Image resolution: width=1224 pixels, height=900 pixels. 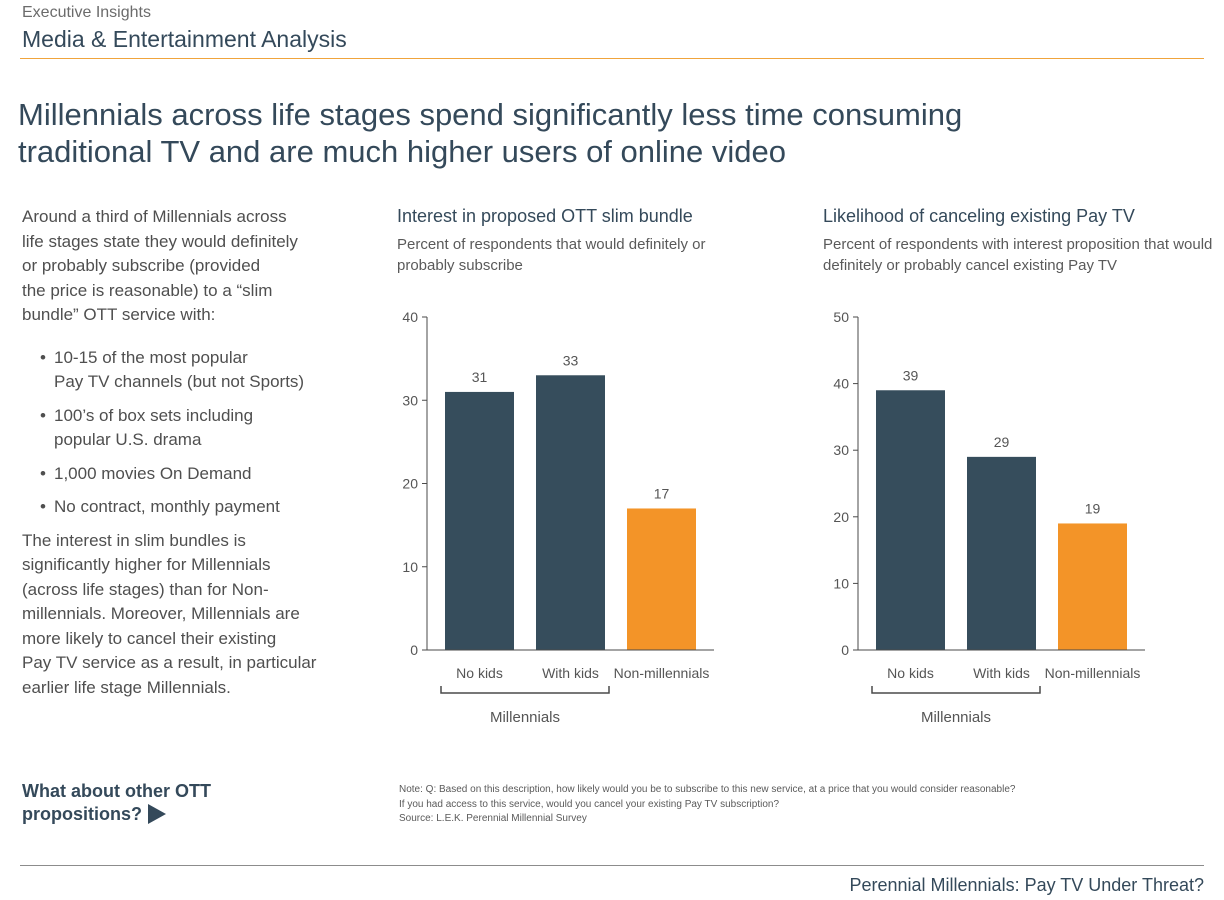 What do you see at coordinates (1093, 508) in the screenshot?
I see `data-label: 19` at bounding box center [1093, 508].